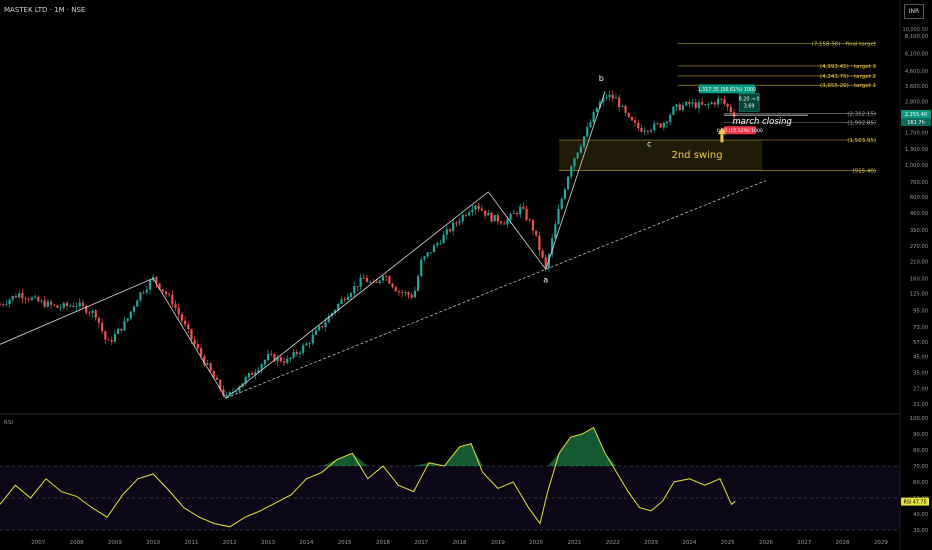 This screenshot has width=932, height=550. Describe the element at coordinates (881, 543) in the screenshot. I see `x-tick-label: 2029` at that location.